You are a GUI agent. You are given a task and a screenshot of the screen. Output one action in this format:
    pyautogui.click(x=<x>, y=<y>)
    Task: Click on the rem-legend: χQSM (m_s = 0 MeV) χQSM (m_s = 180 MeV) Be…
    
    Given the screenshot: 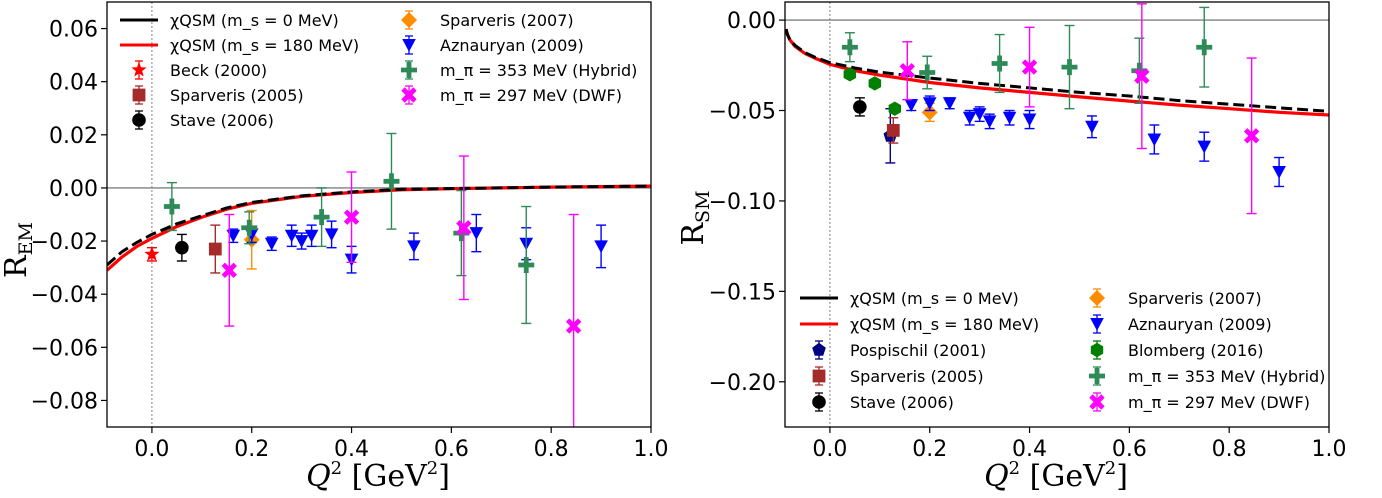 What is the action you would take?
    pyautogui.click(x=378, y=70)
    